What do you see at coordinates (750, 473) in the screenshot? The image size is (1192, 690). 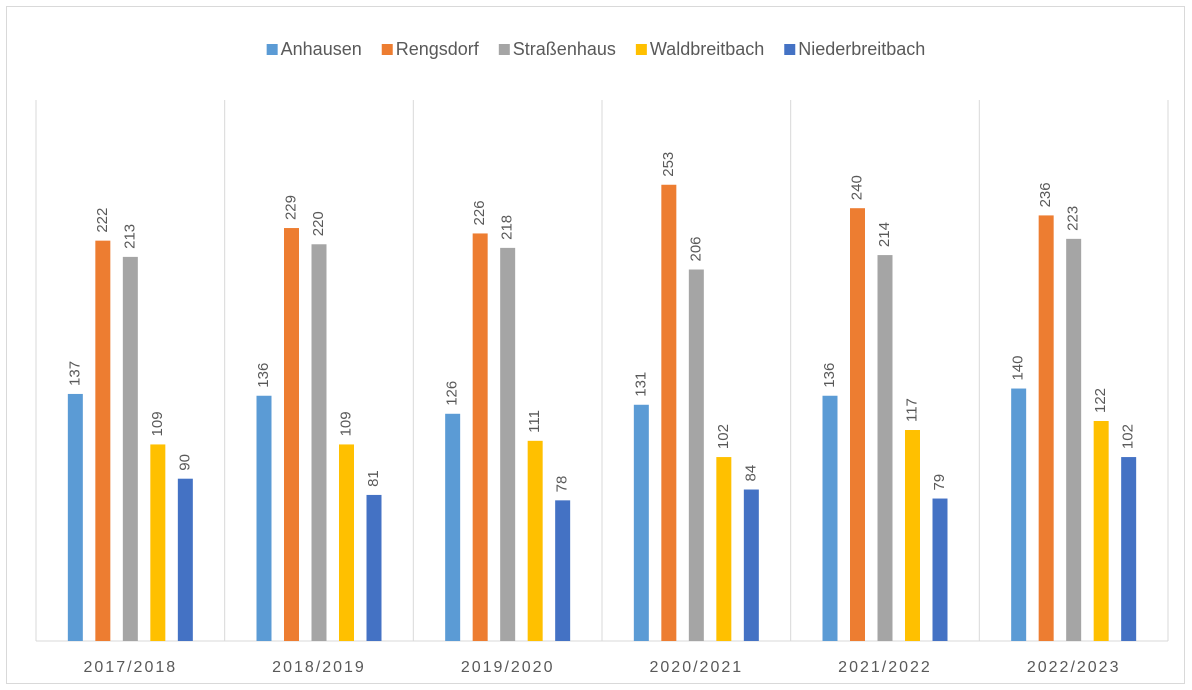 I see `data-label: 84` at bounding box center [750, 473].